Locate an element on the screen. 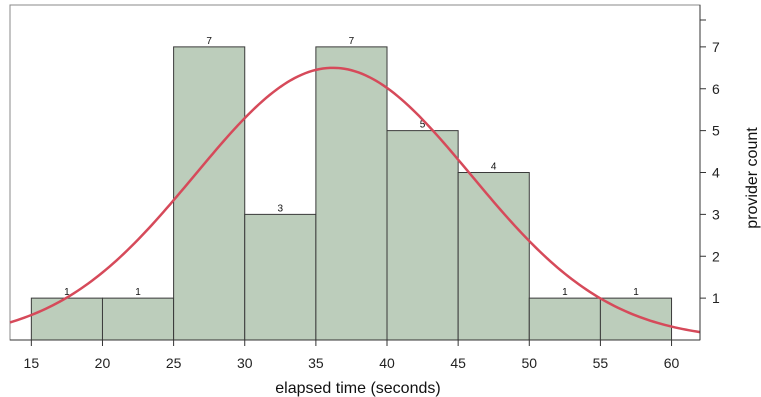 The image size is (761, 397). bar-data-label: 4 is located at coordinates (494, 167).